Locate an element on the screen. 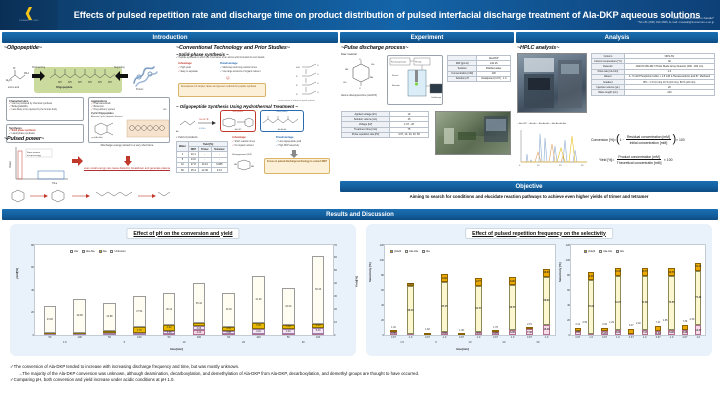 Image resolution: width=720 pixels, height=405 pixels. yield-label: Yield [%]= is located at coordinates (607, 159).